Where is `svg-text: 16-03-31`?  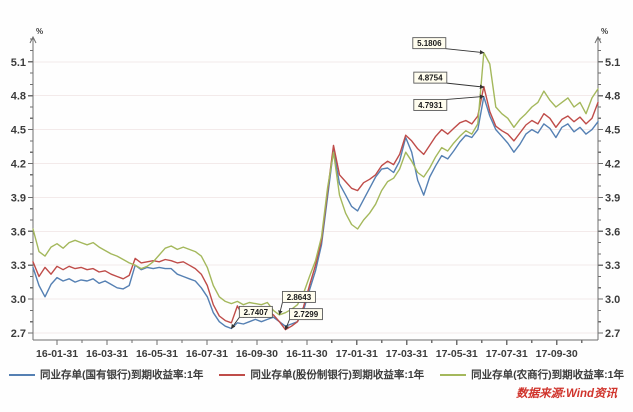 svg-text: 16-03-31 is located at coordinates (107, 354).